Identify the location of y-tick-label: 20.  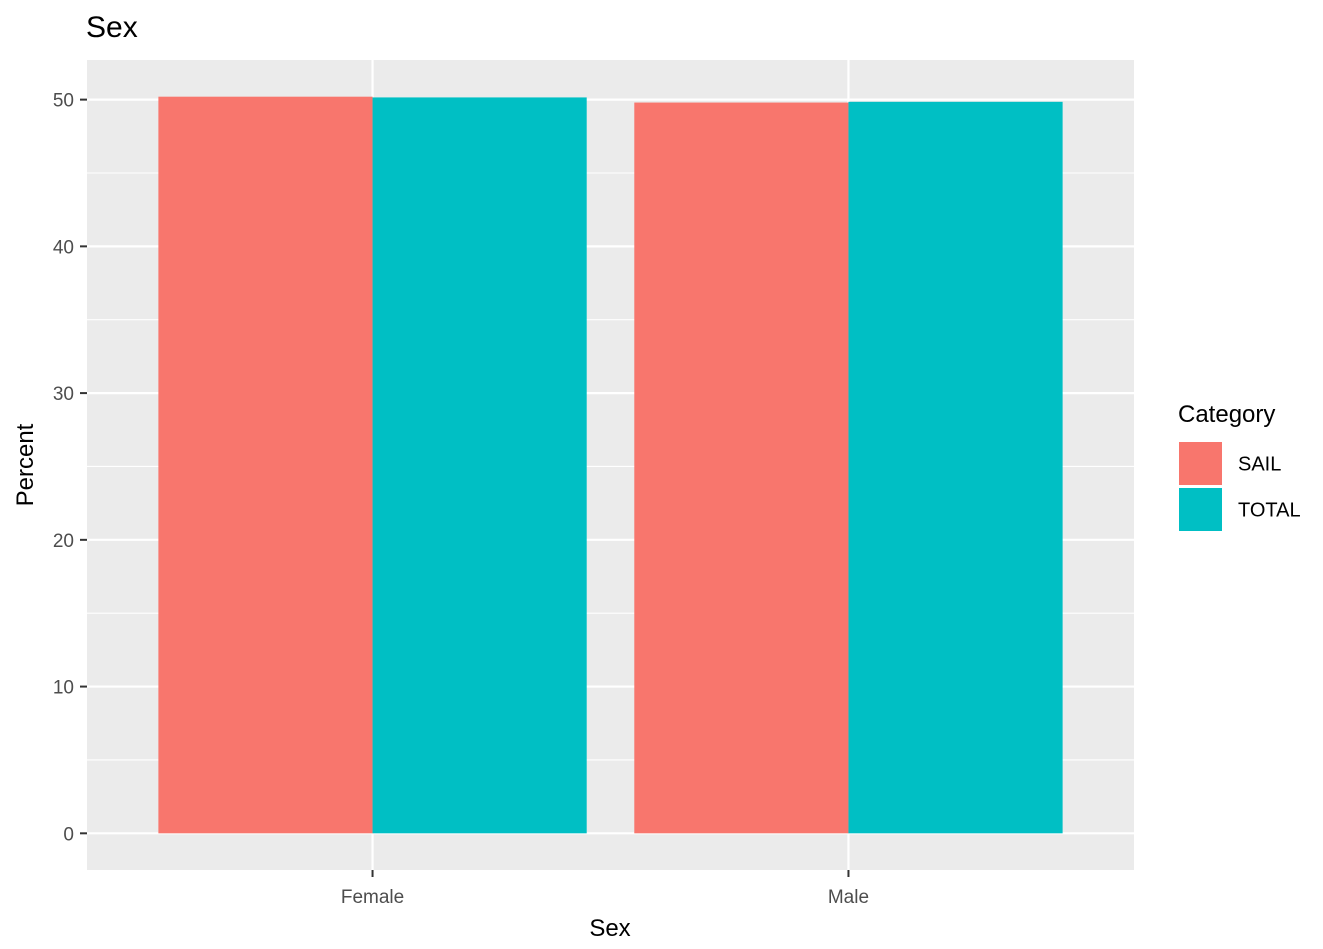
(63, 541).